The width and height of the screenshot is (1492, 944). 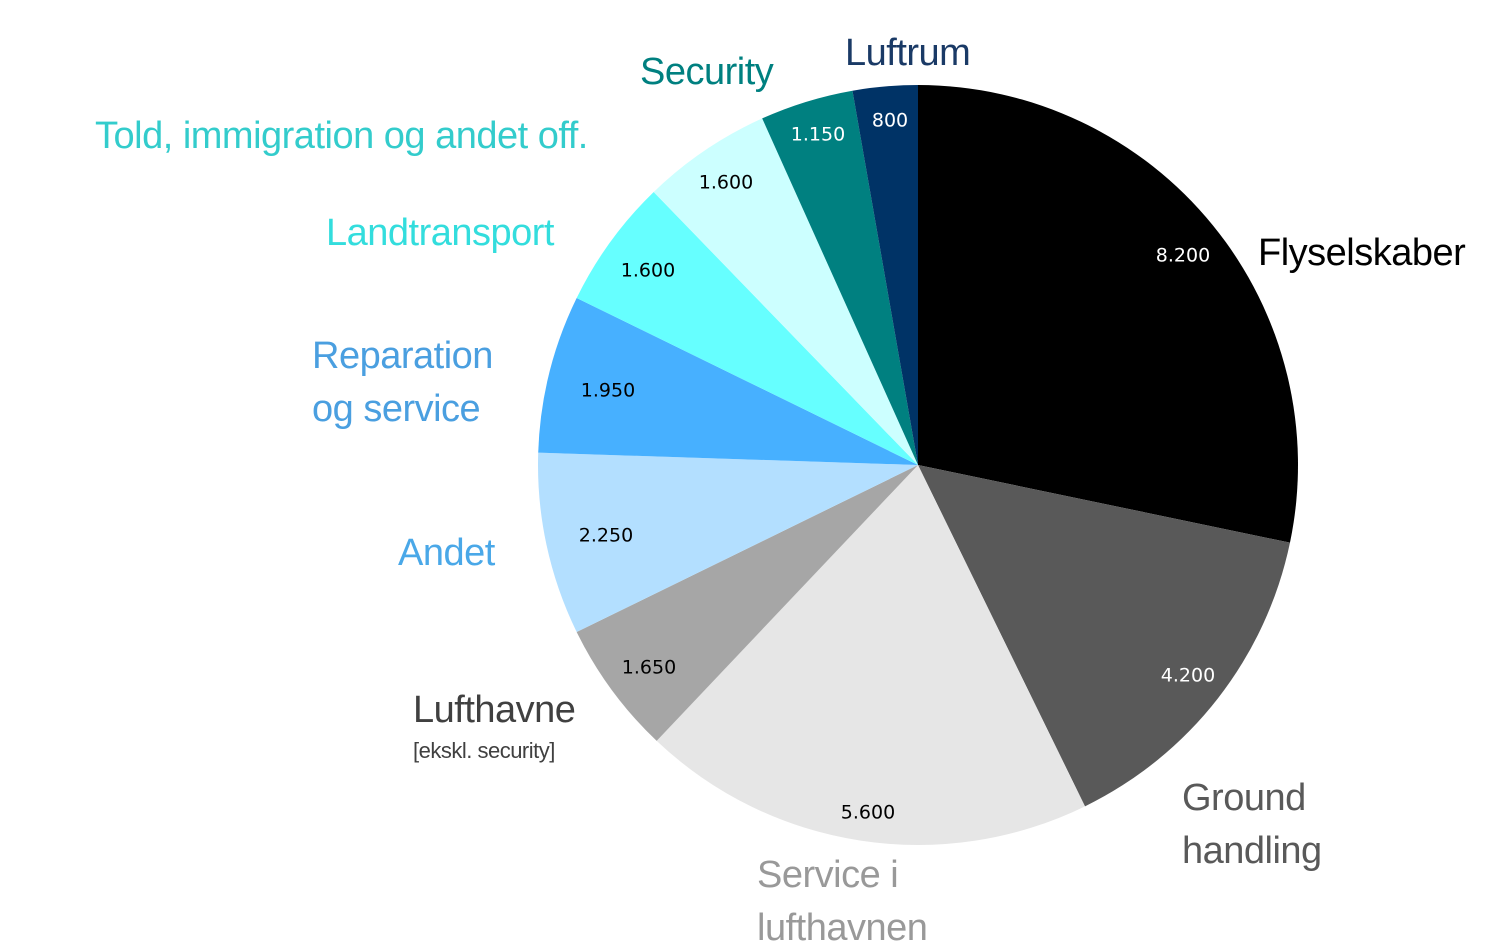 I want to click on category-label: Landtransport, so click(x=440, y=233).